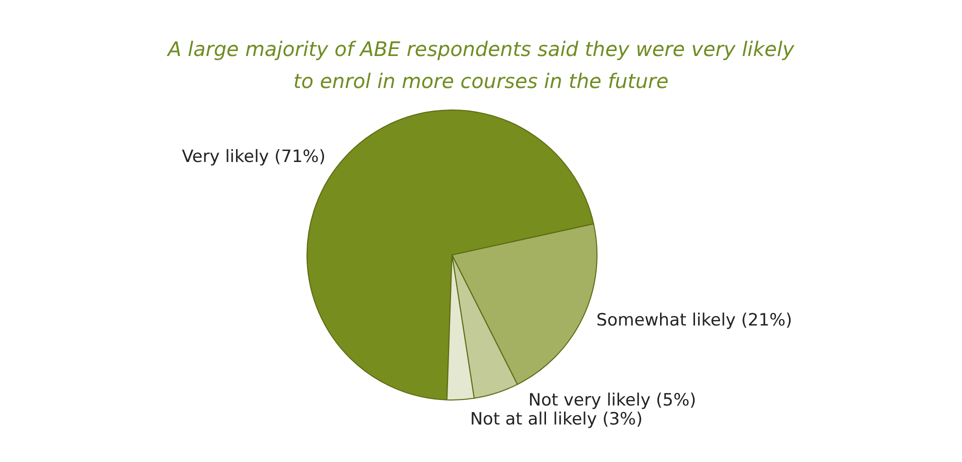  What do you see at coordinates (556, 420) in the screenshot?
I see `slice-label: Not at all likely (3%)` at bounding box center [556, 420].